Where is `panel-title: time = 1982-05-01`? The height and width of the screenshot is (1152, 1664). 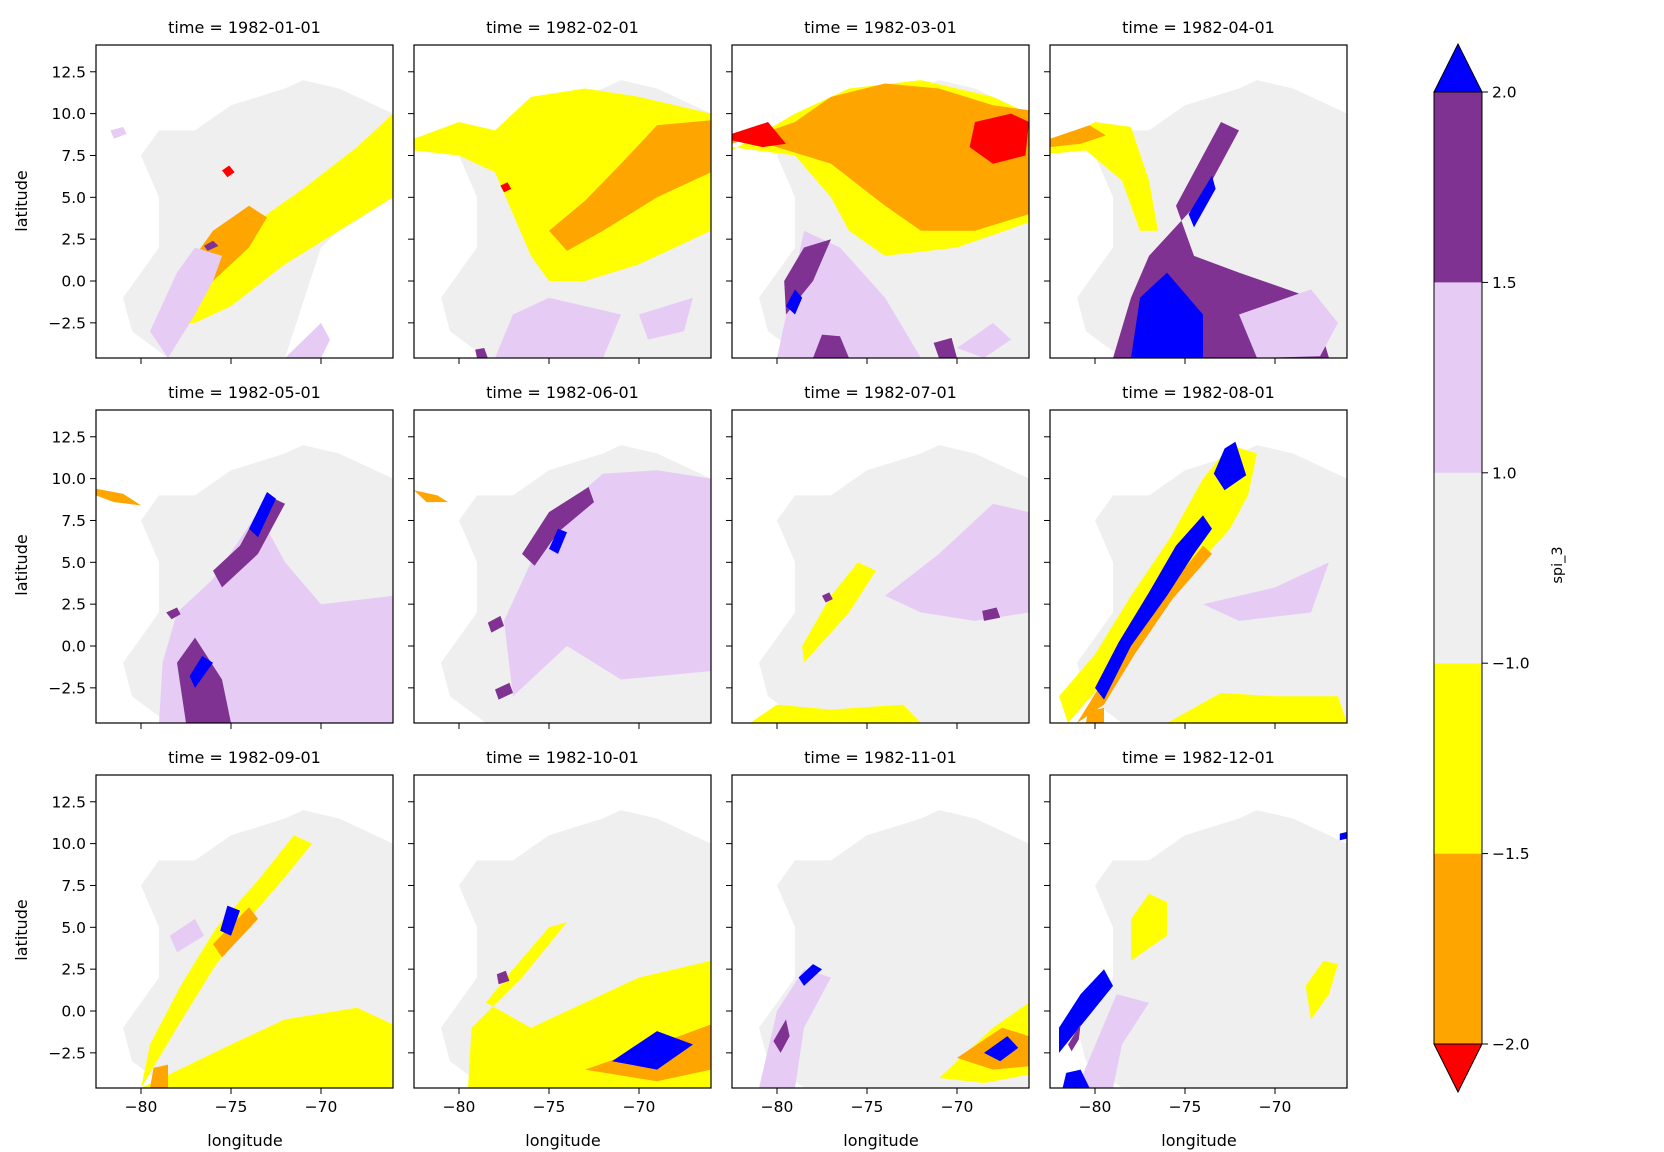
panel-title: time = 1982-05-01 is located at coordinates (244, 392).